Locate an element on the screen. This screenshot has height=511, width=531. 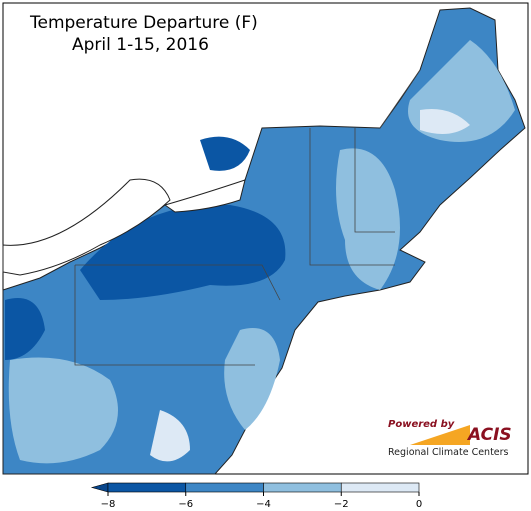
logo: Powered by ACIS Regional Climate Centers is located at coordinates (450, 438).